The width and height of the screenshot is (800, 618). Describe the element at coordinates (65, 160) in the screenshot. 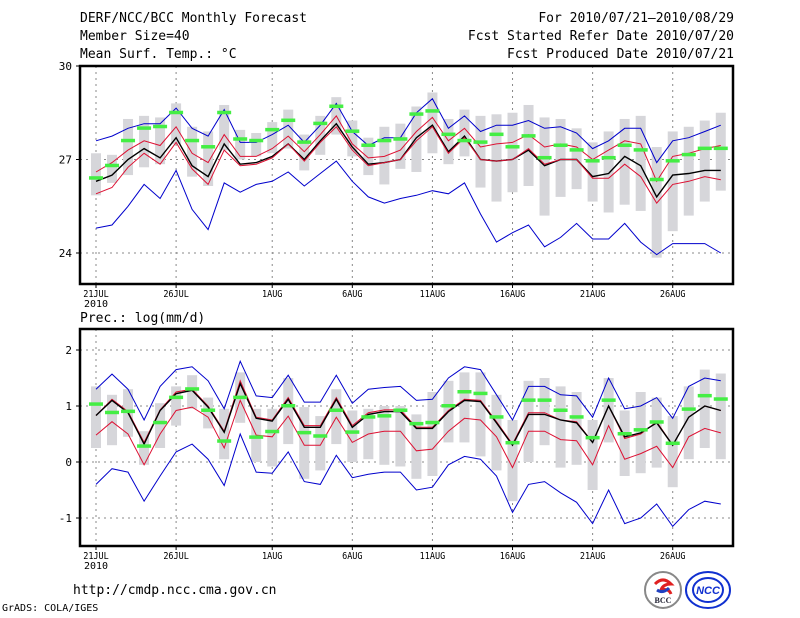

I see `y-tick-label: 27` at that location.